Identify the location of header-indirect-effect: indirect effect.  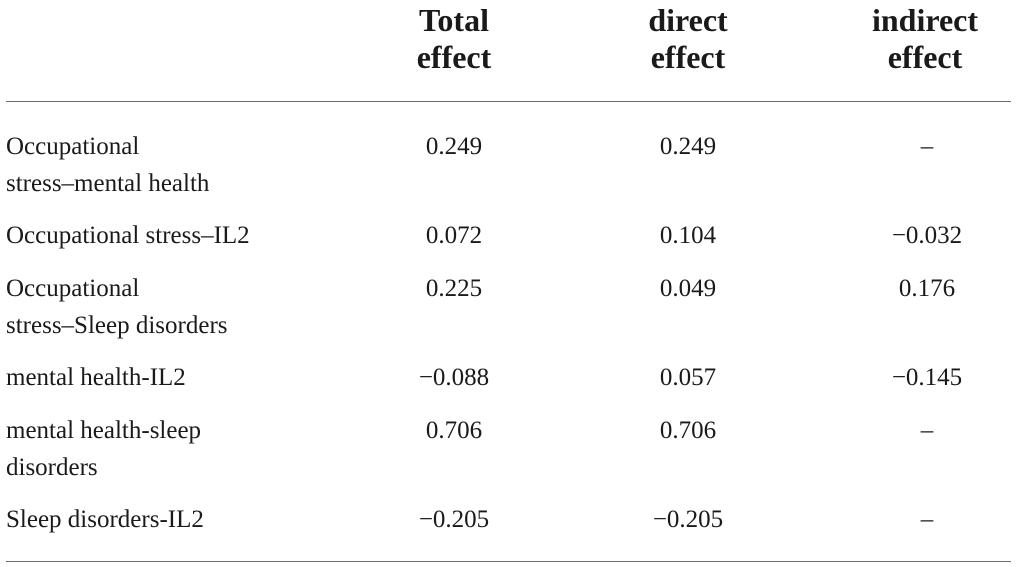
(925, 38).